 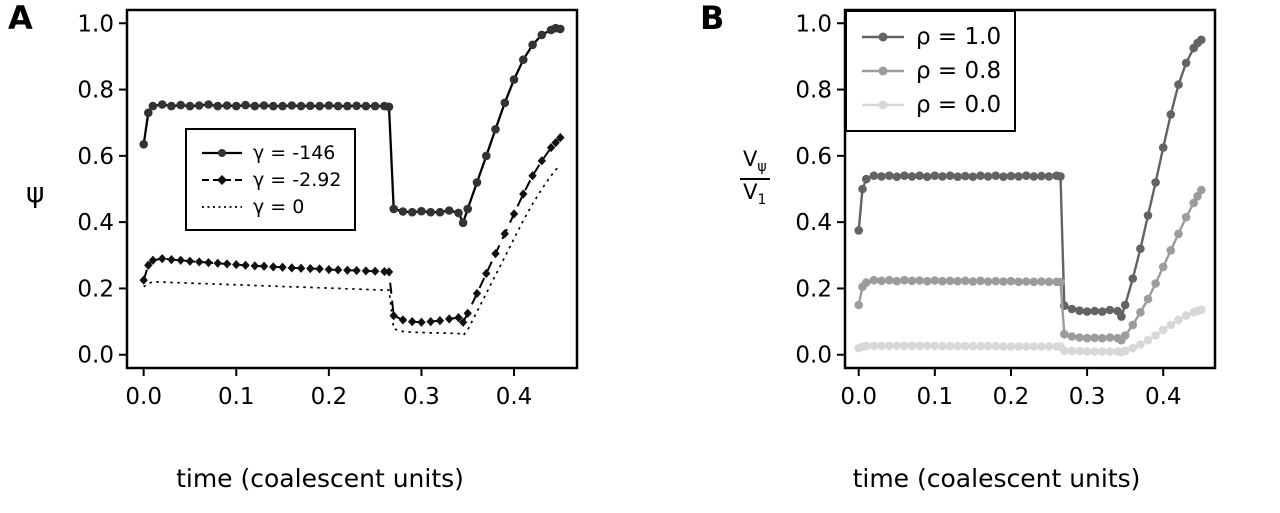 What do you see at coordinates (750, 191) in the screenshot?
I see `denominator-base: V` at bounding box center [750, 191].